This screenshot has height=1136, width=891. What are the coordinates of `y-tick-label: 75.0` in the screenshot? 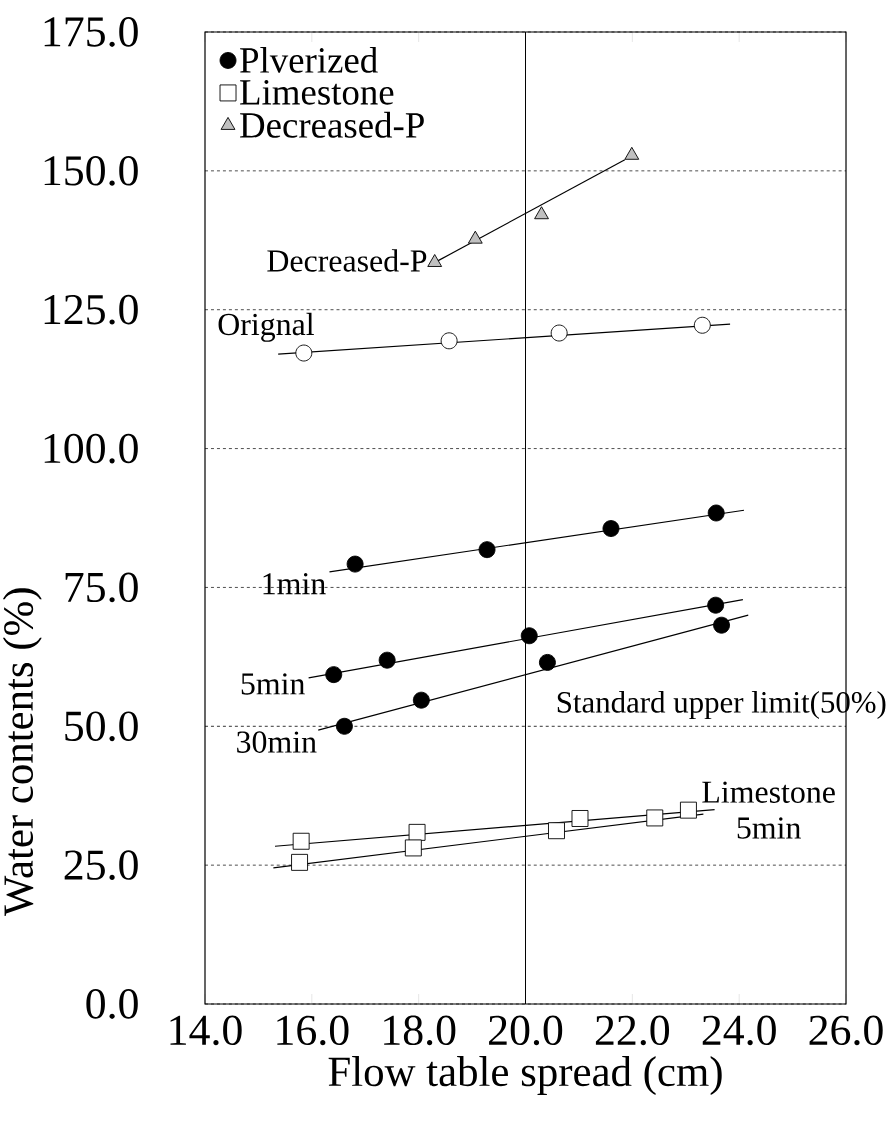 It's located at (101, 587).